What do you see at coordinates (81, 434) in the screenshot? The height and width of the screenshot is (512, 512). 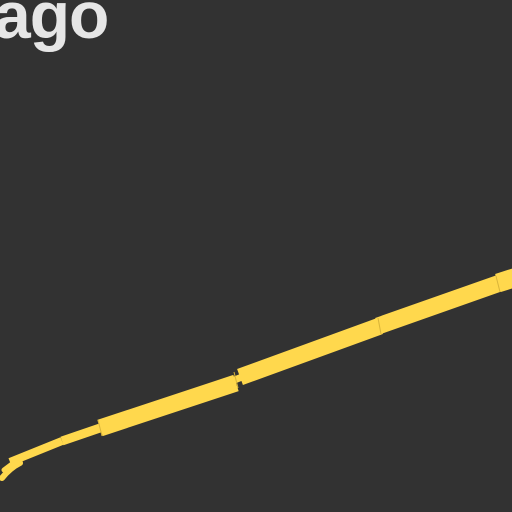 I see `road-taper-segment` at bounding box center [81, 434].